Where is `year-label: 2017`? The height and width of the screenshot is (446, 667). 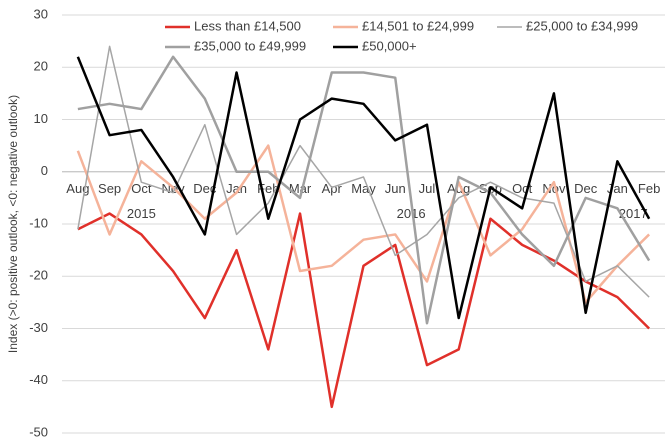
year-label: 2017 is located at coordinates (633, 213).